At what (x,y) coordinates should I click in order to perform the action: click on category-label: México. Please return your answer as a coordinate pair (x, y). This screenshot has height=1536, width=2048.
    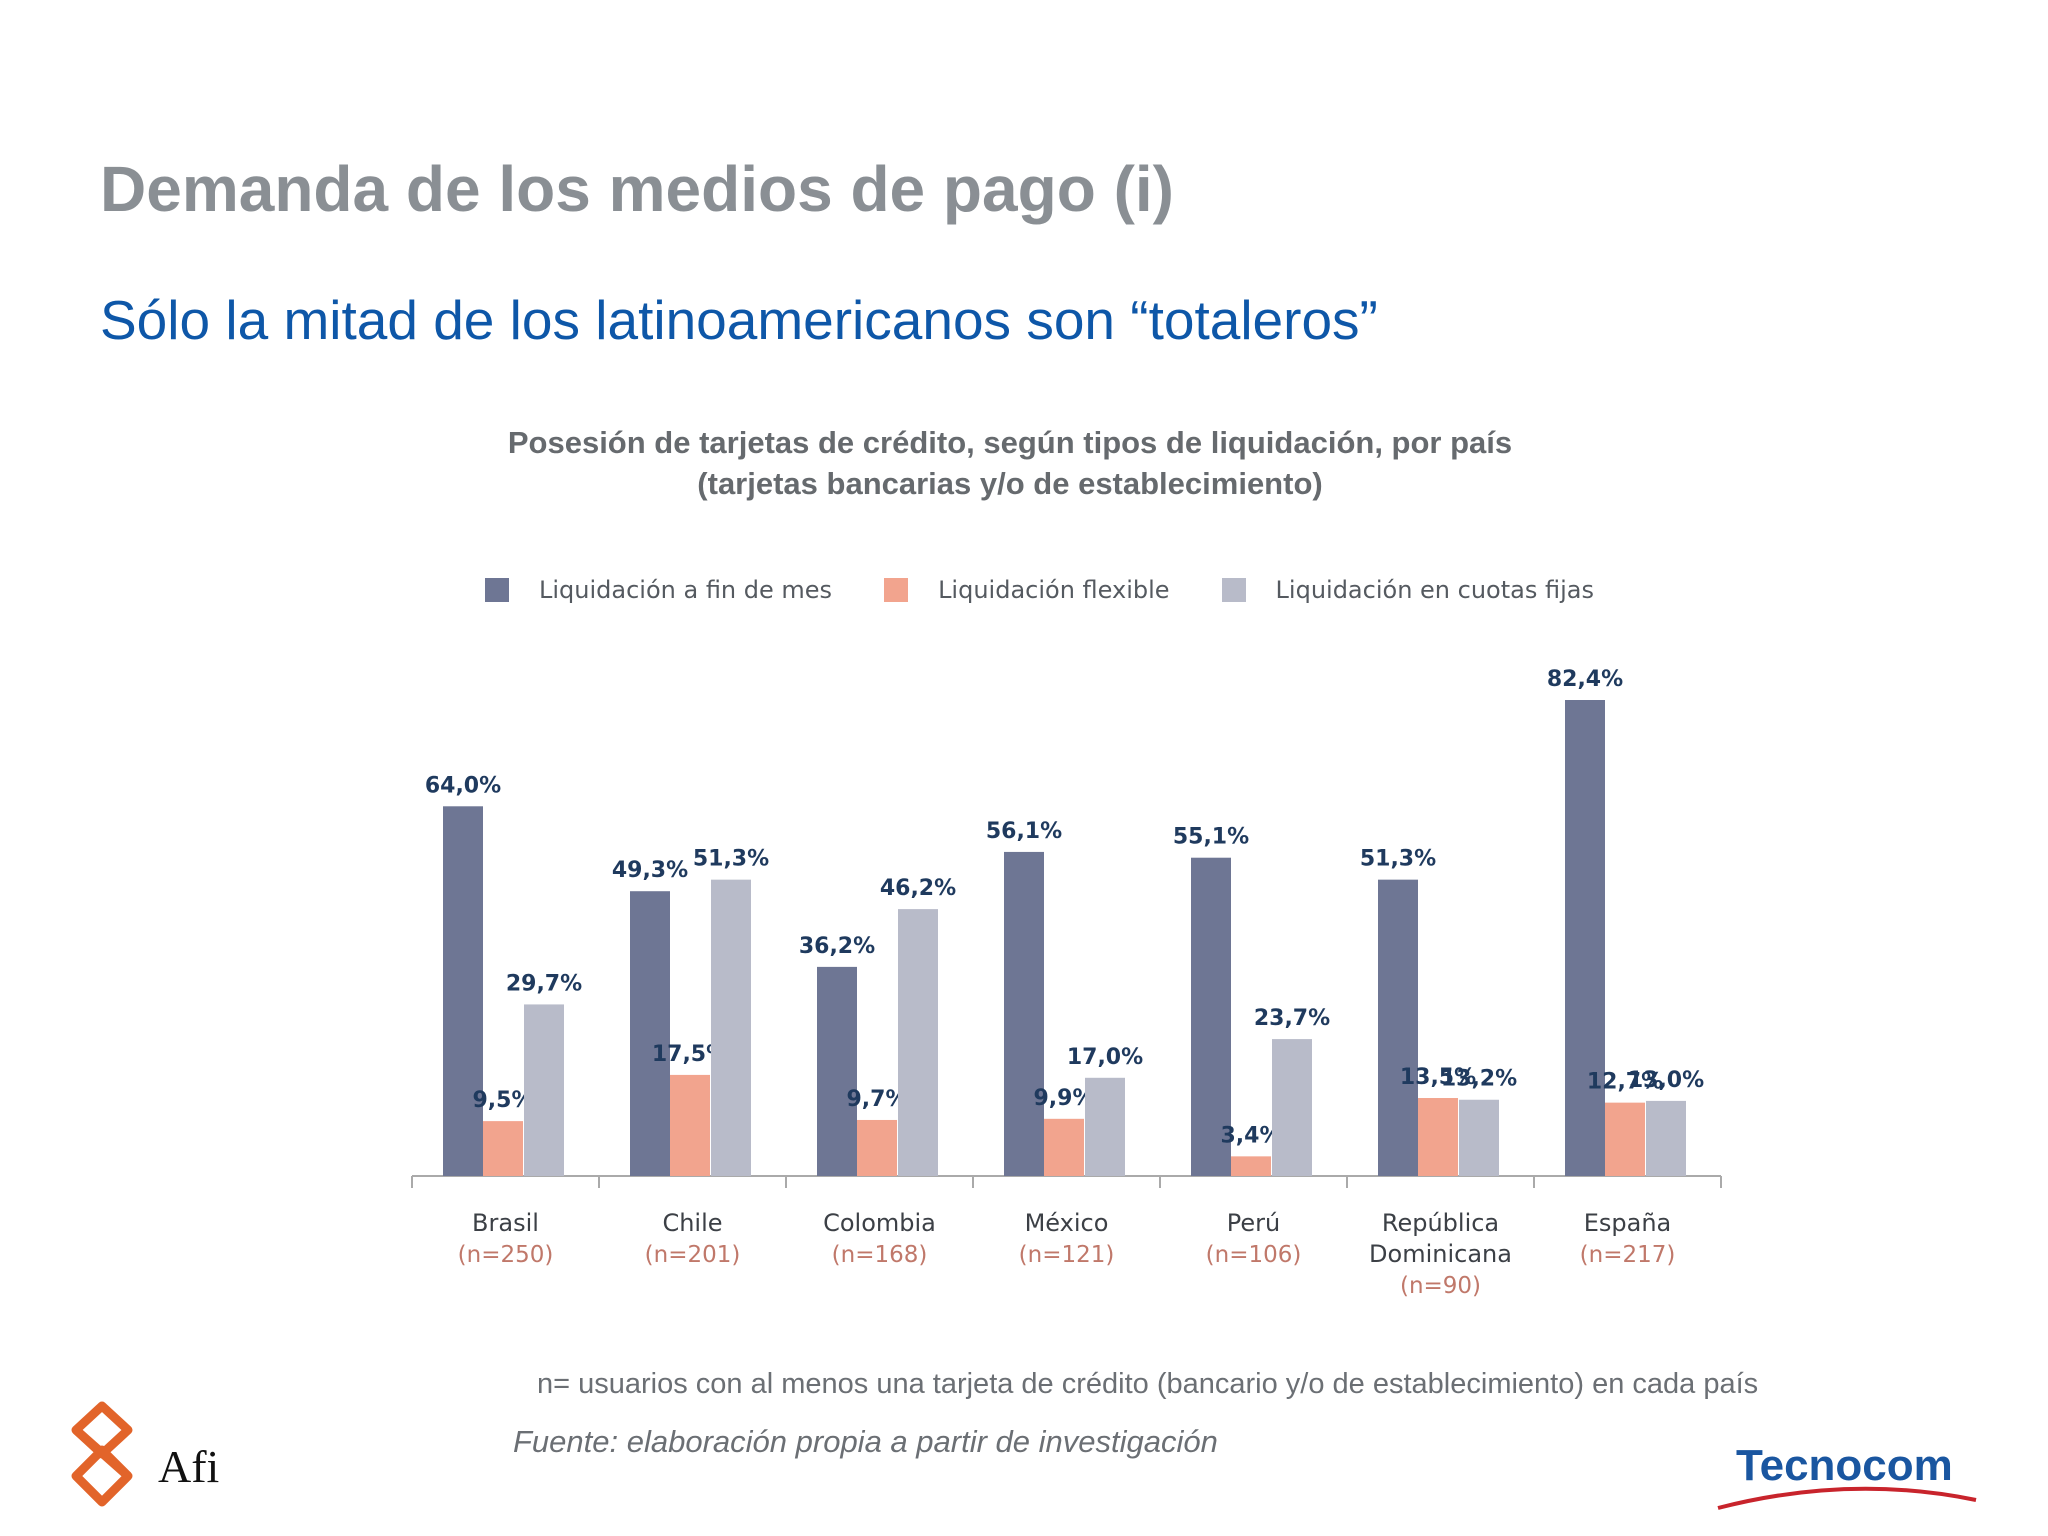
    Looking at the image, I should click on (1067, 1223).